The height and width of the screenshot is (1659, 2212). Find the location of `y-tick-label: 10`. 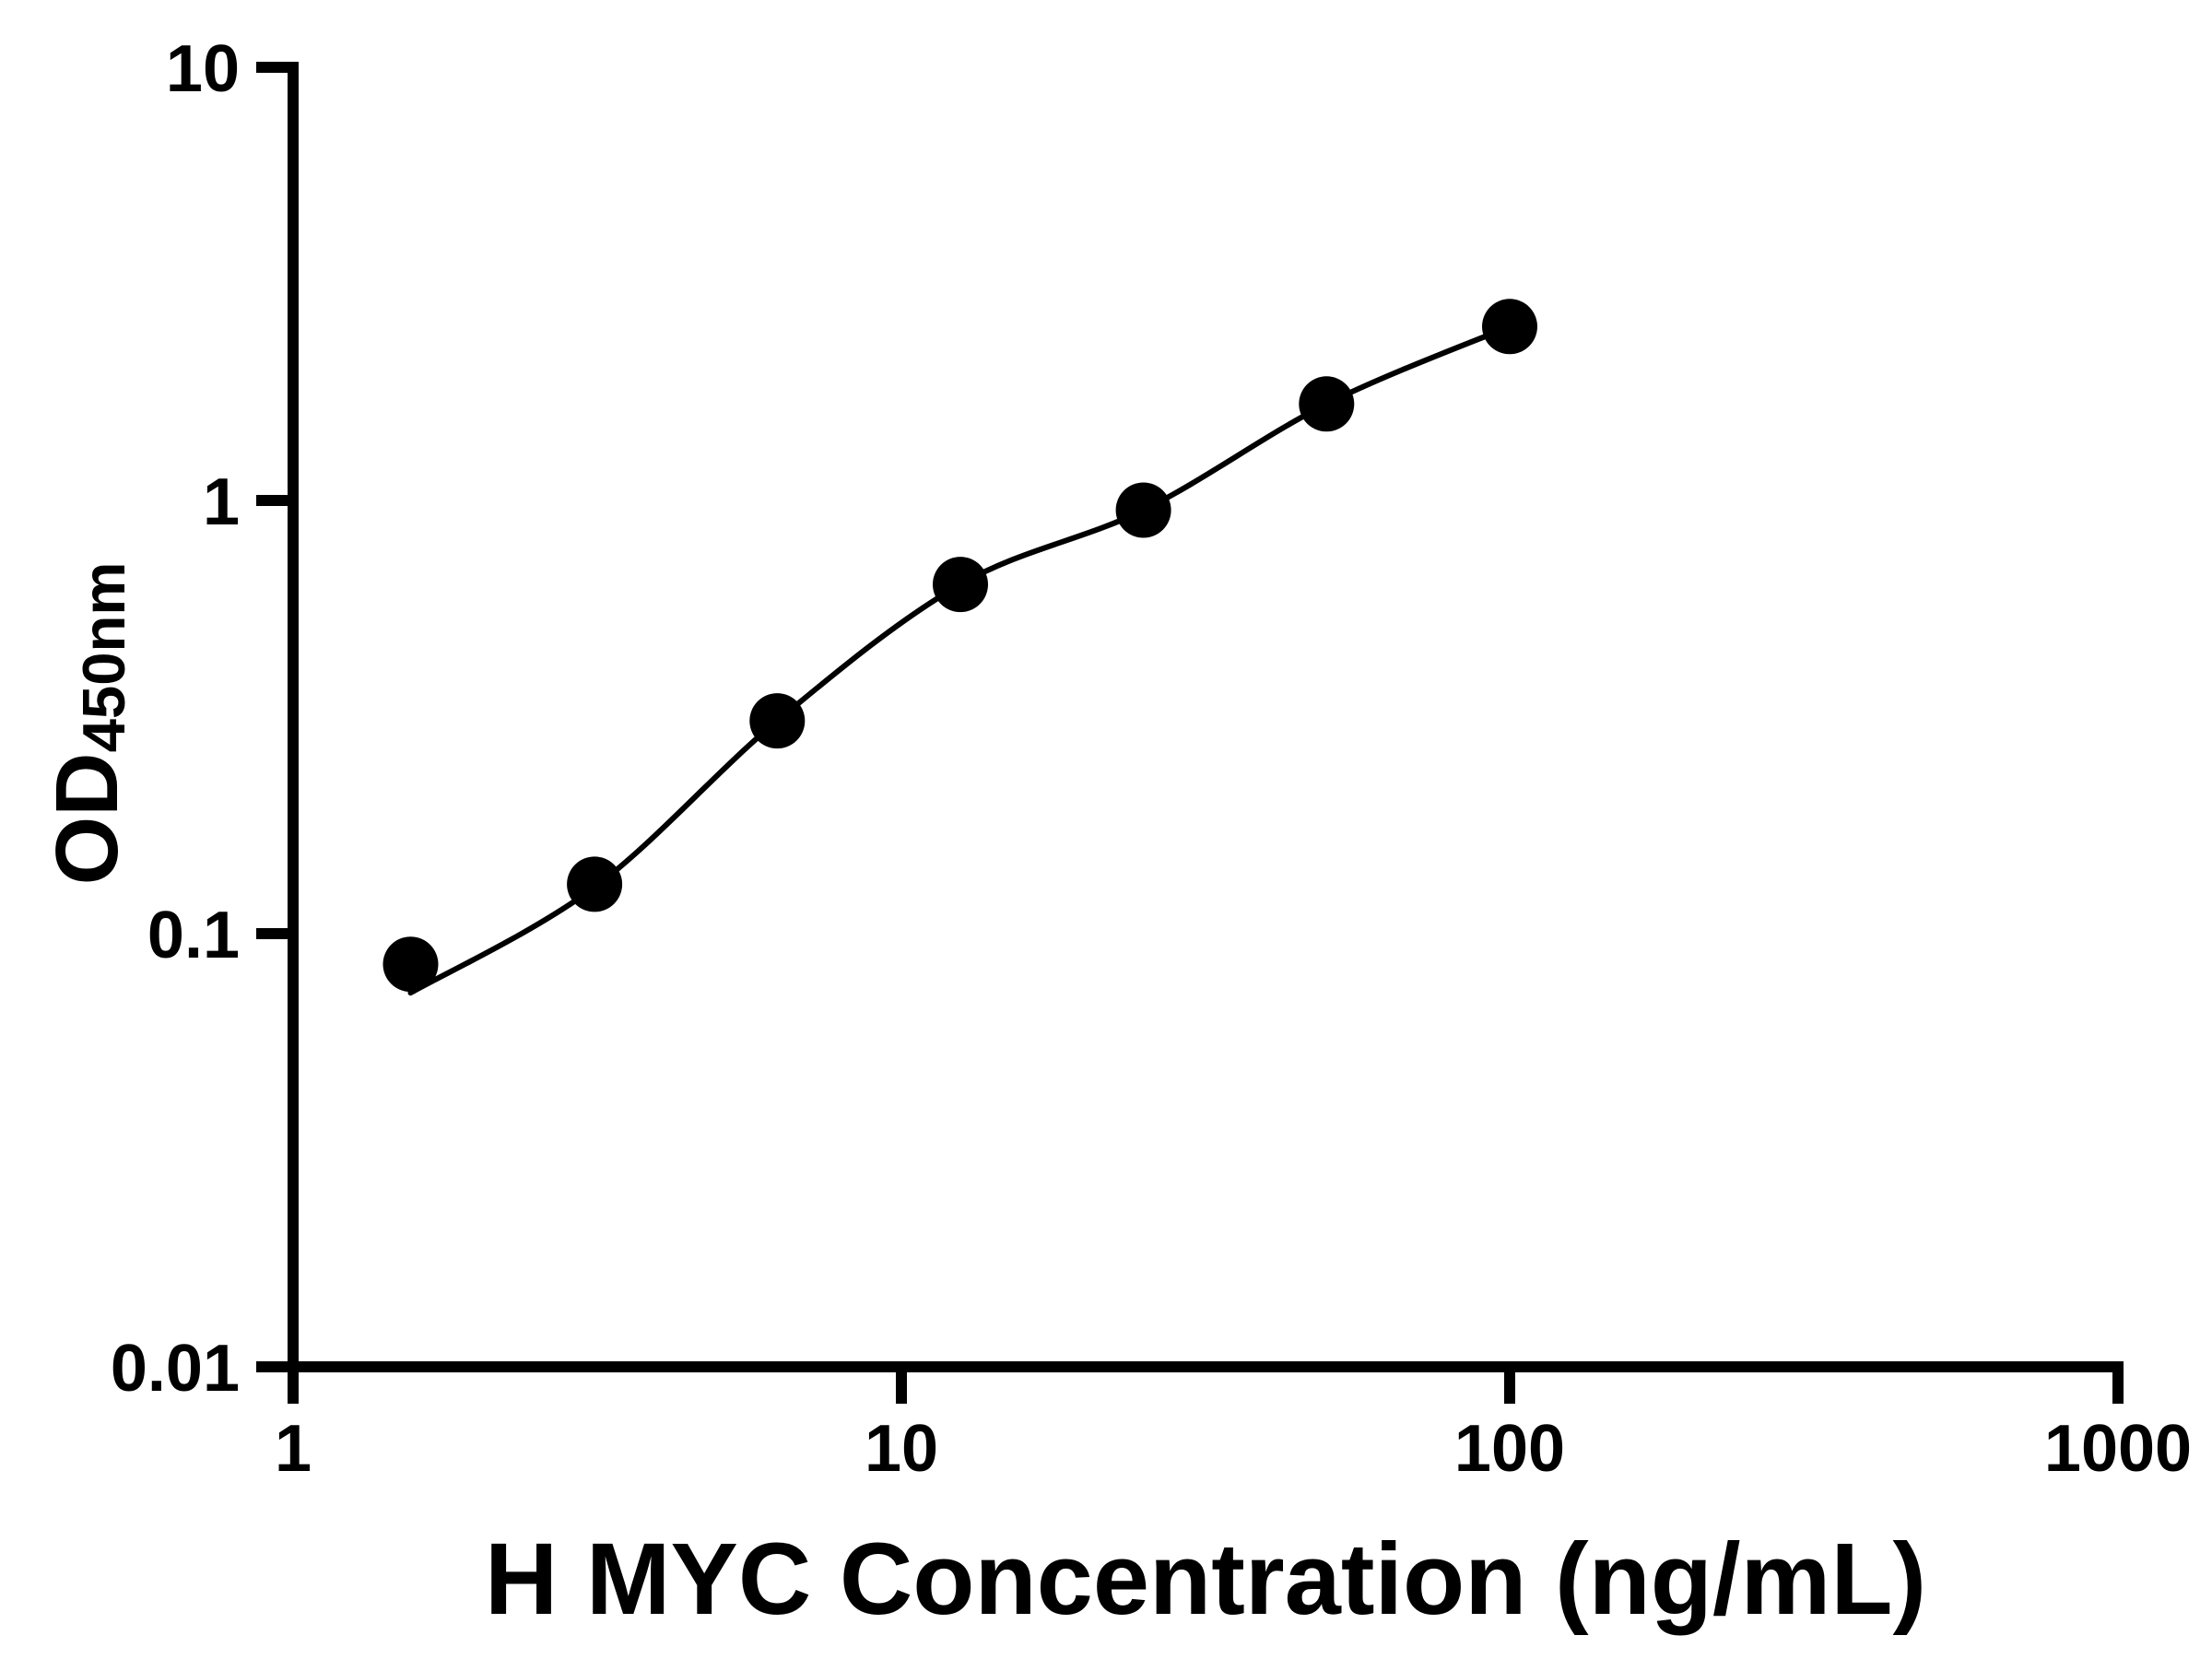

y-tick-label: 10 is located at coordinates (203, 69).